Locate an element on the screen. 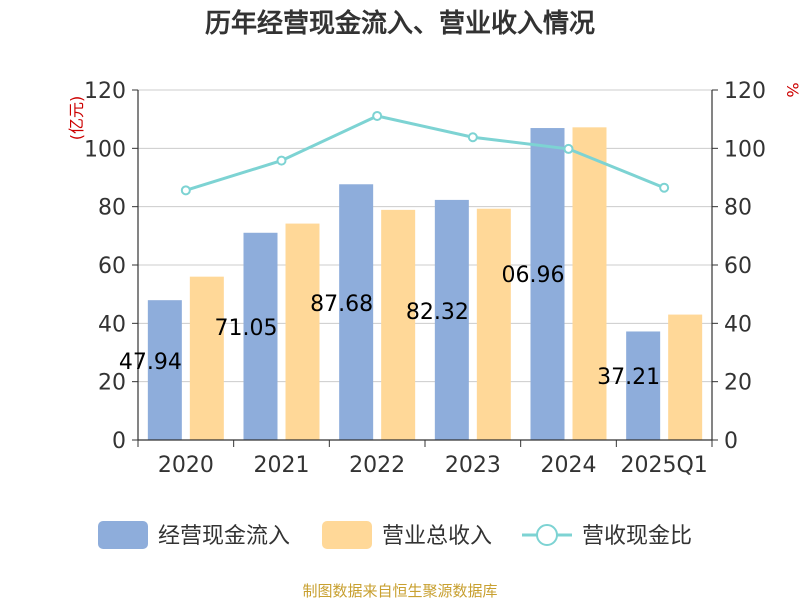  legend-label-cash-inflow: 经营现金流入 is located at coordinates (224, 536).